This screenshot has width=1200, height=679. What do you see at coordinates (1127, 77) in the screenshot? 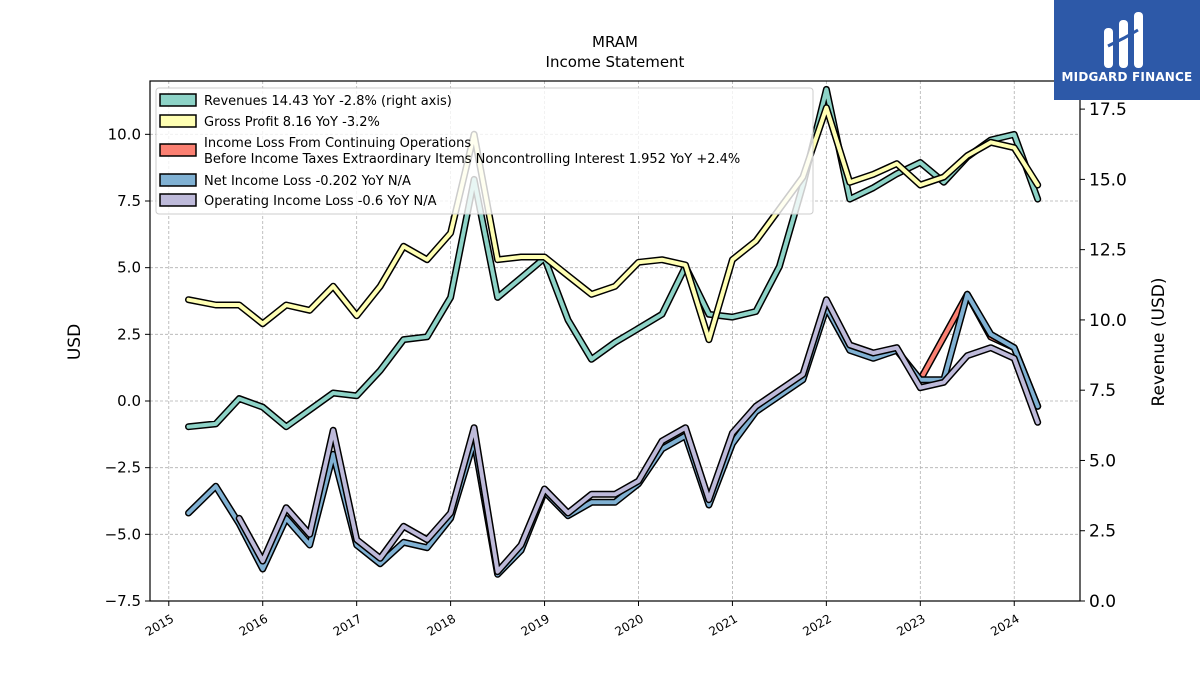
I see `brand-name: MIDGARD FINANCE` at bounding box center [1127, 77].